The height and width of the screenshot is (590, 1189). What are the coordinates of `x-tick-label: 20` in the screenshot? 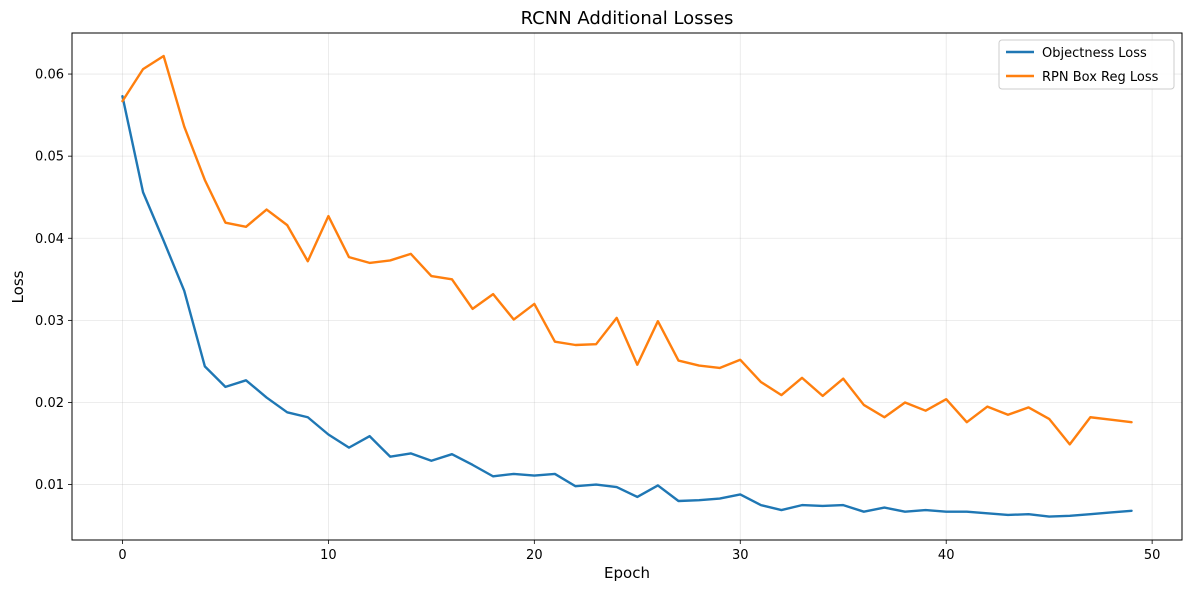 It's located at (534, 555).